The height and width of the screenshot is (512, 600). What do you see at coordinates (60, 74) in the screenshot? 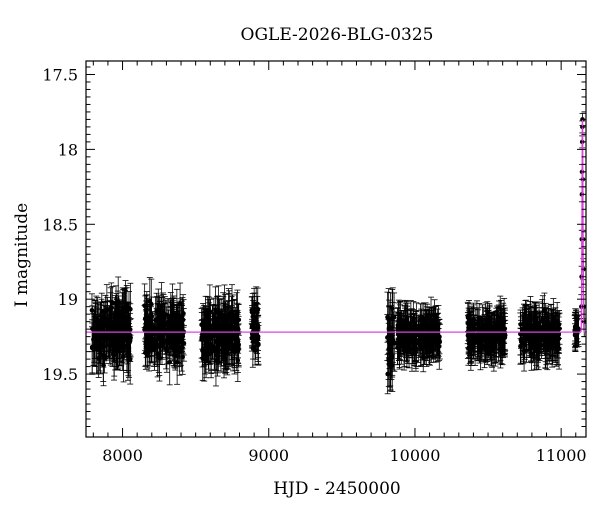
I see `y-tick-label: 17.5` at bounding box center [60, 74].